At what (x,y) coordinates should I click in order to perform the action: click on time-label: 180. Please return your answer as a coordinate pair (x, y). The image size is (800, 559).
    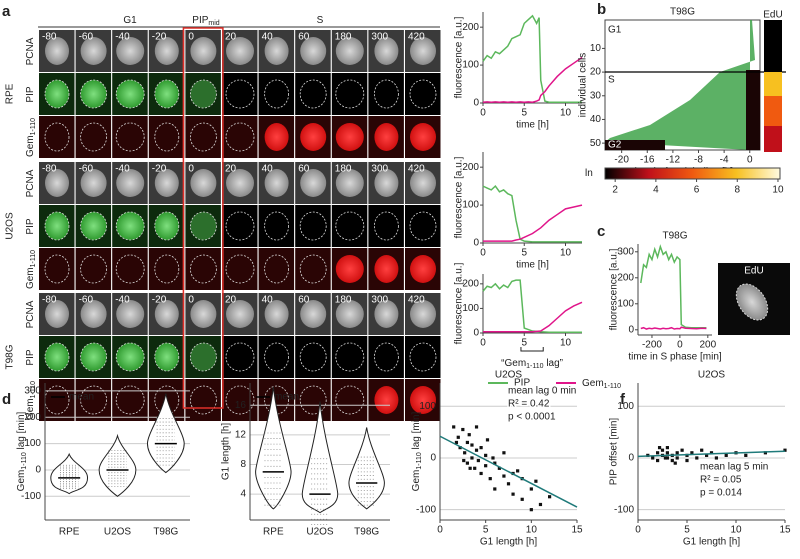
    Looking at the image, I should click on (343, 300).